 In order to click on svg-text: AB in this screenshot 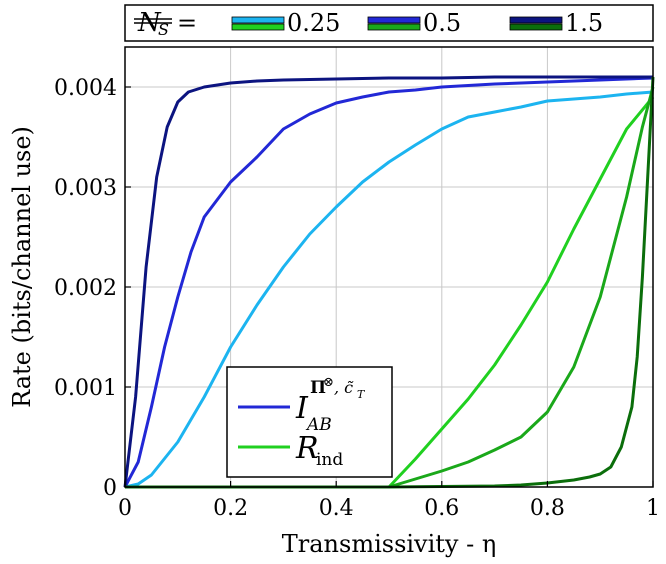, I will do `click(318, 425)`.